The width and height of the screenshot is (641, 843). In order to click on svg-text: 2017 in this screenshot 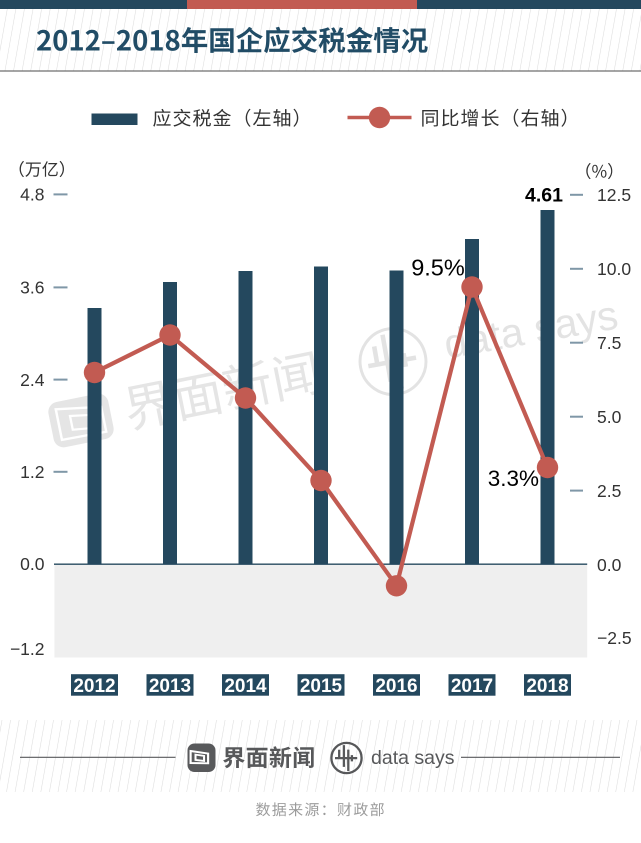, I will do `click(472, 686)`.